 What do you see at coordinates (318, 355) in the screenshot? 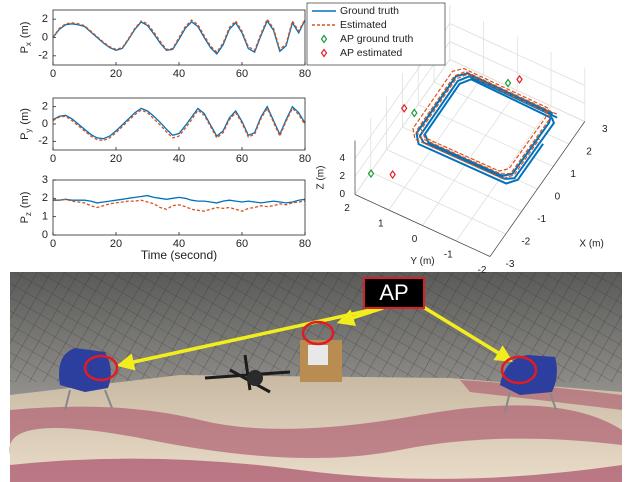
I see `stand-panel` at bounding box center [318, 355].